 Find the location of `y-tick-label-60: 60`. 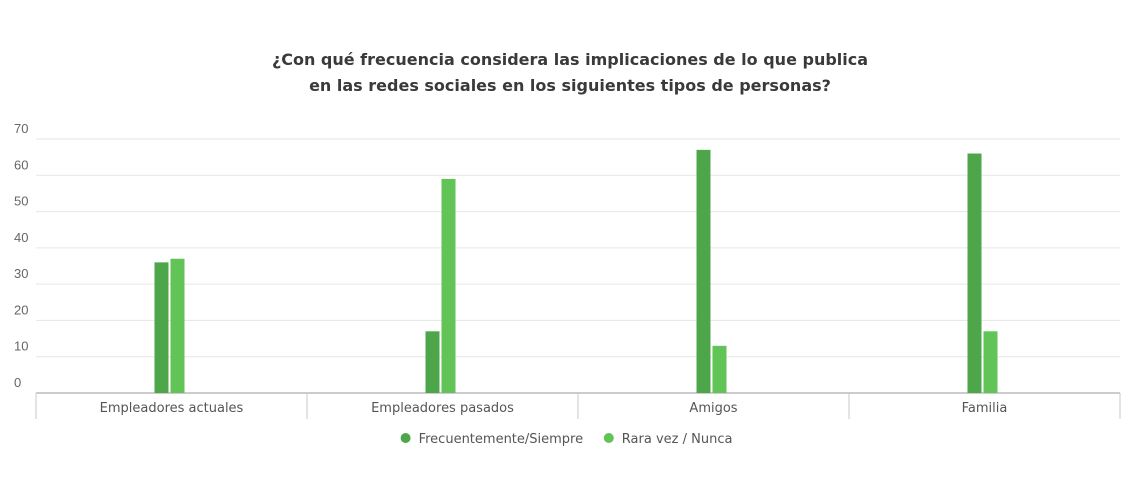

y-tick-label-60: 60 is located at coordinates (21, 164).